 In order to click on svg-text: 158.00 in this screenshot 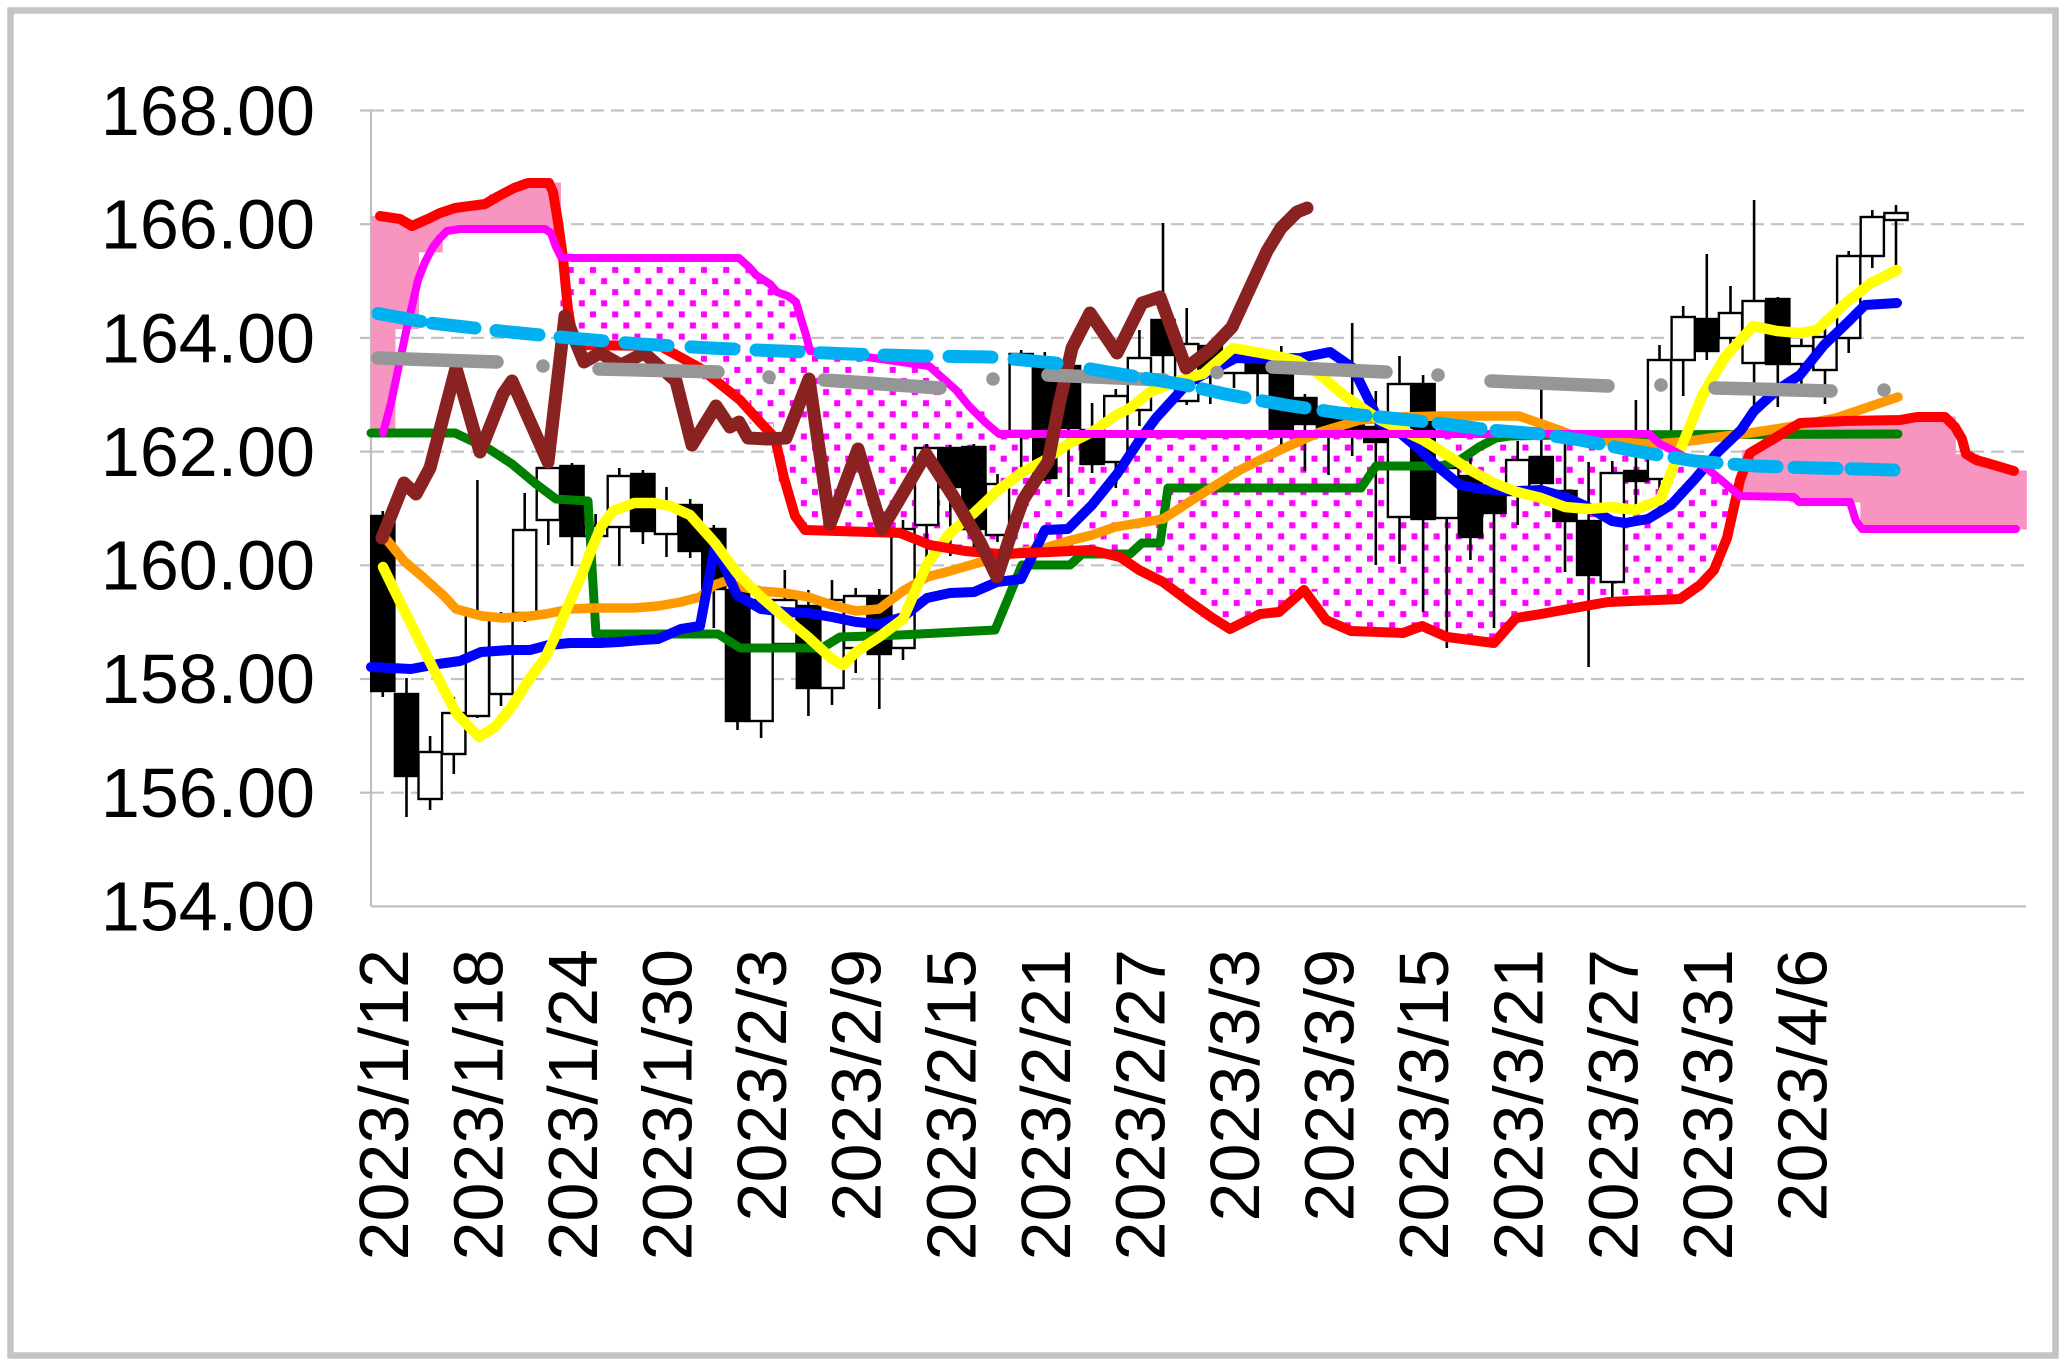, I will do `click(208, 679)`.